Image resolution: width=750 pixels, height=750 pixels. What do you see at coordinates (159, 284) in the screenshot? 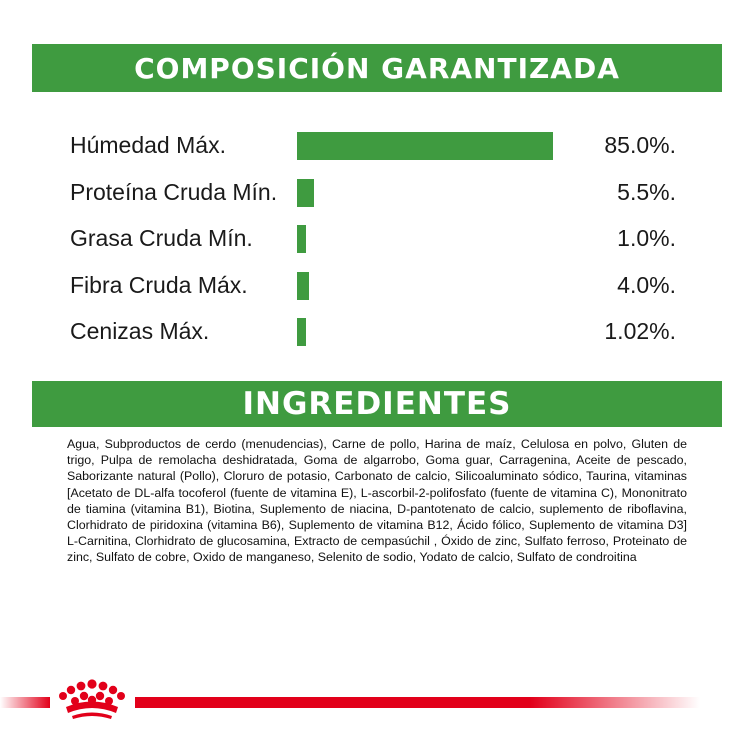
I see `composition-label: Fibra Cruda Máx.` at bounding box center [159, 284].